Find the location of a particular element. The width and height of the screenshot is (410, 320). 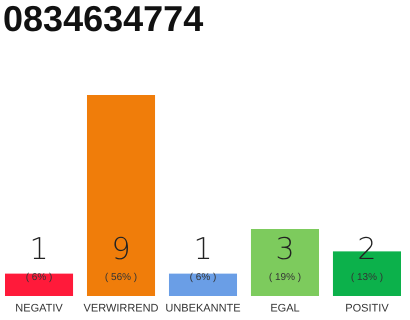

x-tick-label: EGAL is located at coordinates (285, 308).